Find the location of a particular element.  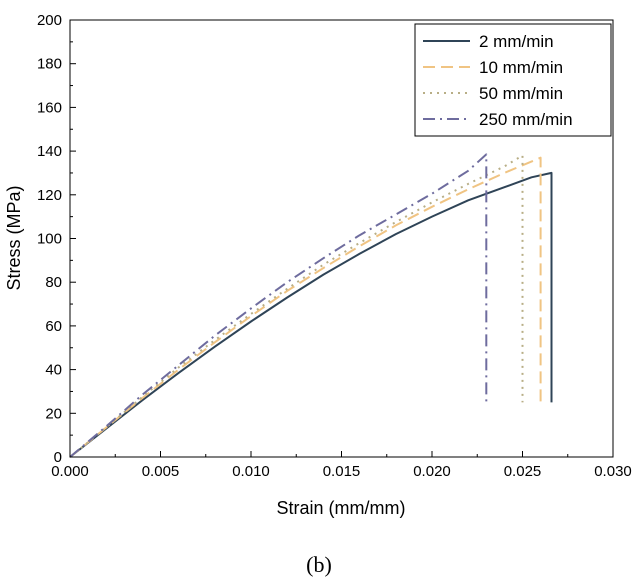

legend: 2 mm/min 10 mm/min 50 mm/min 250 mm/min is located at coordinates (513, 80).